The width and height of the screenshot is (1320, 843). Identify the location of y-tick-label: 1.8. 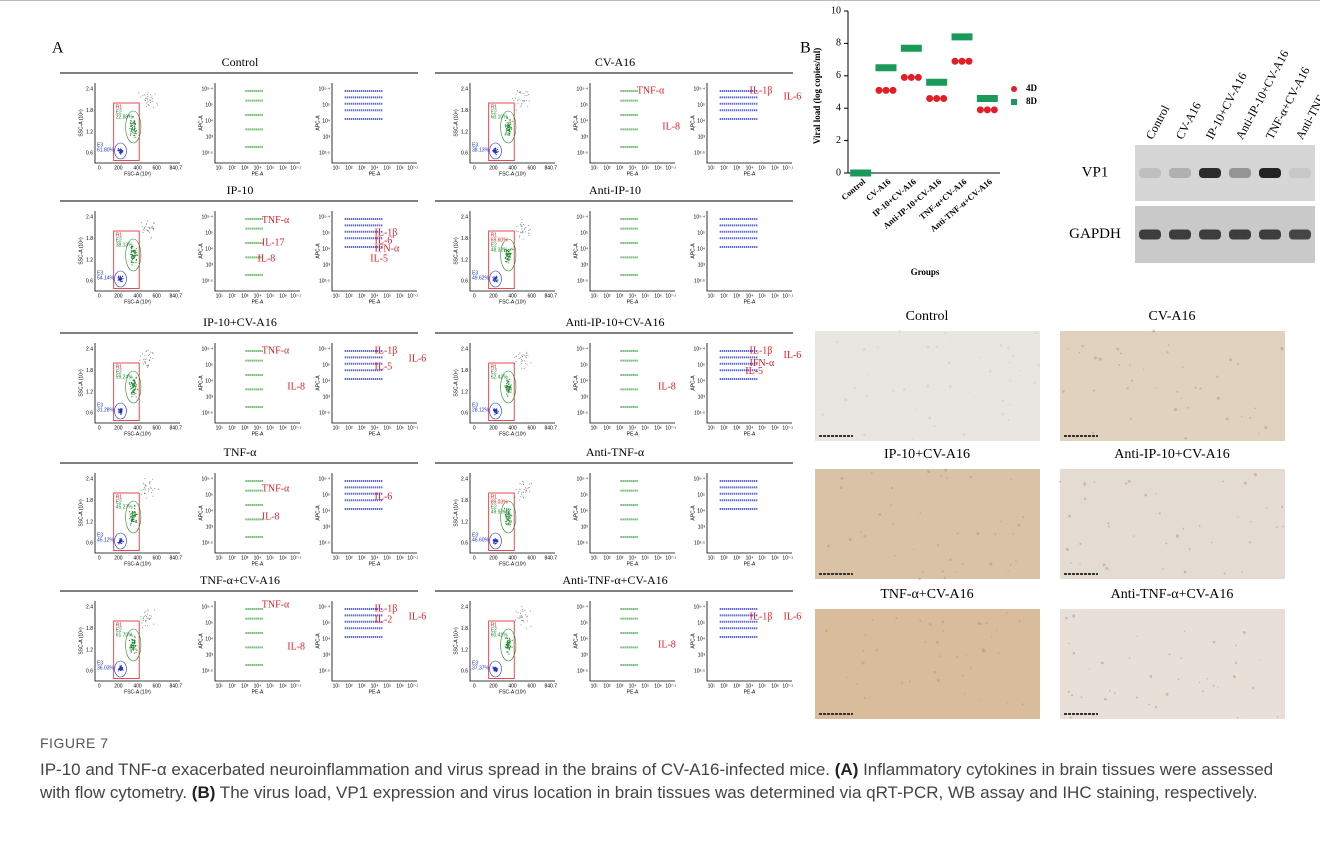
(89, 371).